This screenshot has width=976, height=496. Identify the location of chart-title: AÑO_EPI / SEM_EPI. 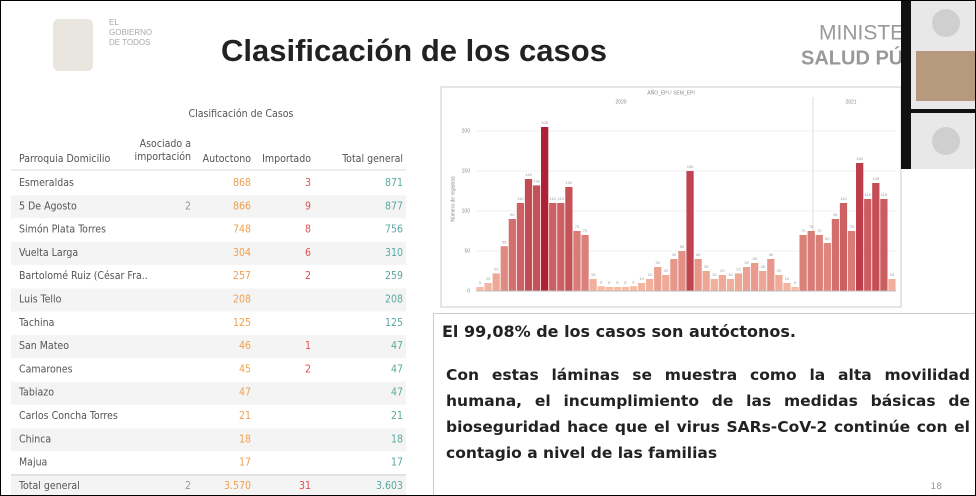
(671, 92).